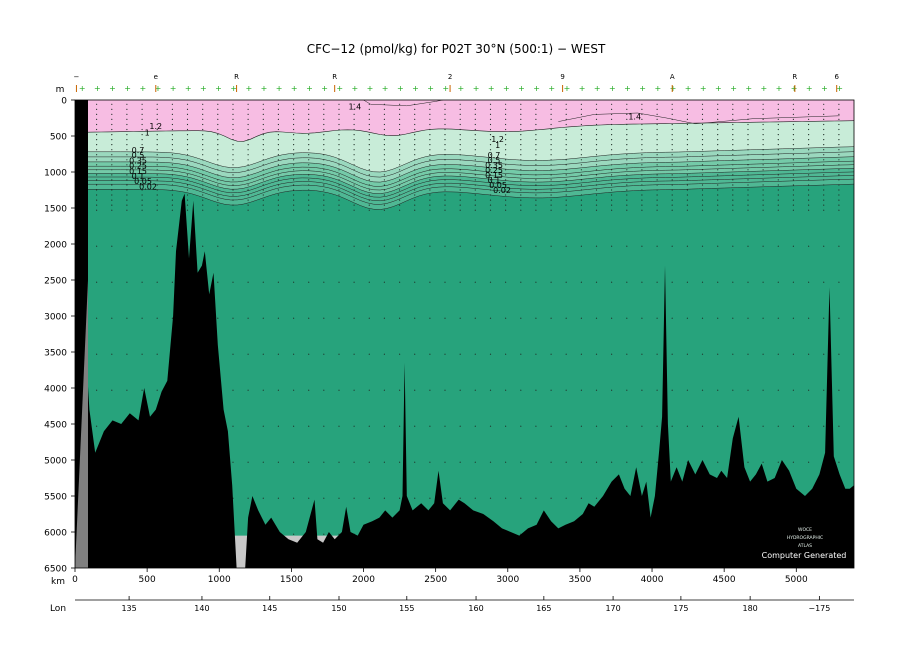  I want to click on contour-line, so click(464, 196).